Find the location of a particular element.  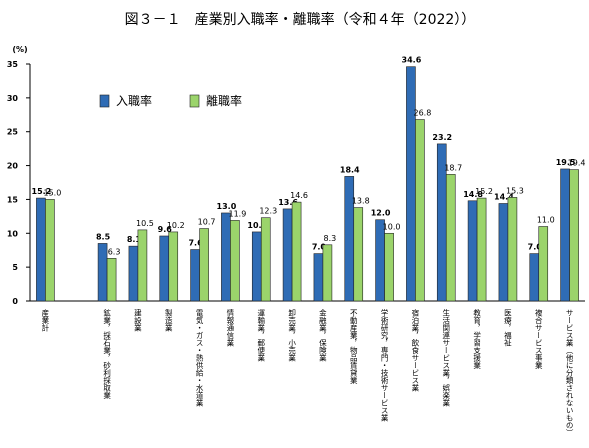

x-tick-label: 金融業，保険業 is located at coordinates (322, 335).